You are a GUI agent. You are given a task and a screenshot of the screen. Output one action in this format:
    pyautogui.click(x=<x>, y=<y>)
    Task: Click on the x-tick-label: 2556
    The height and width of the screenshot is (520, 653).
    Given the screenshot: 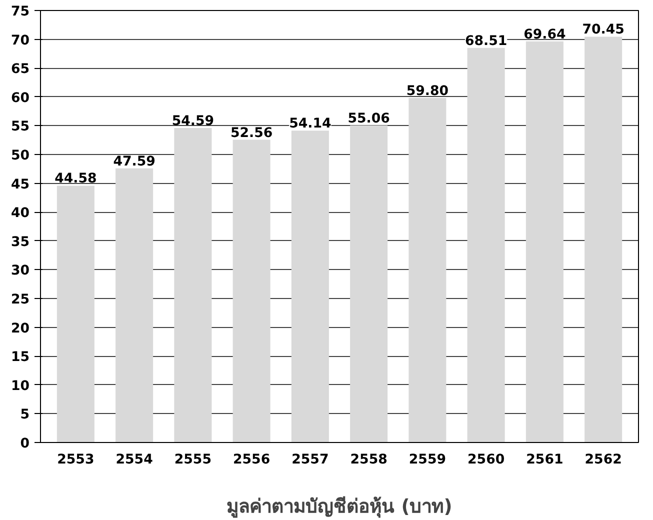 What is the action you would take?
    pyautogui.click(x=251, y=460)
    